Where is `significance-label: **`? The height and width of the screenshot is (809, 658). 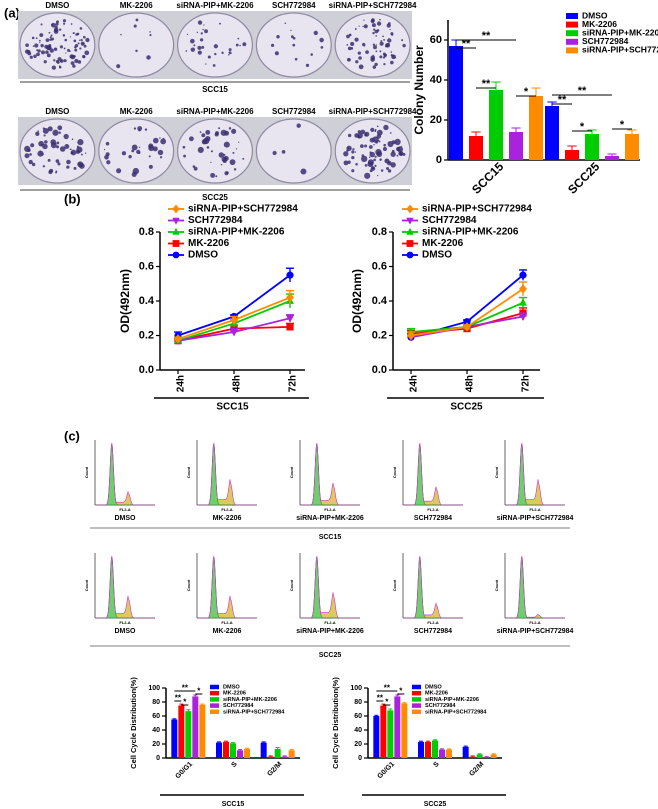 significance-label: ** is located at coordinates (562, 100).